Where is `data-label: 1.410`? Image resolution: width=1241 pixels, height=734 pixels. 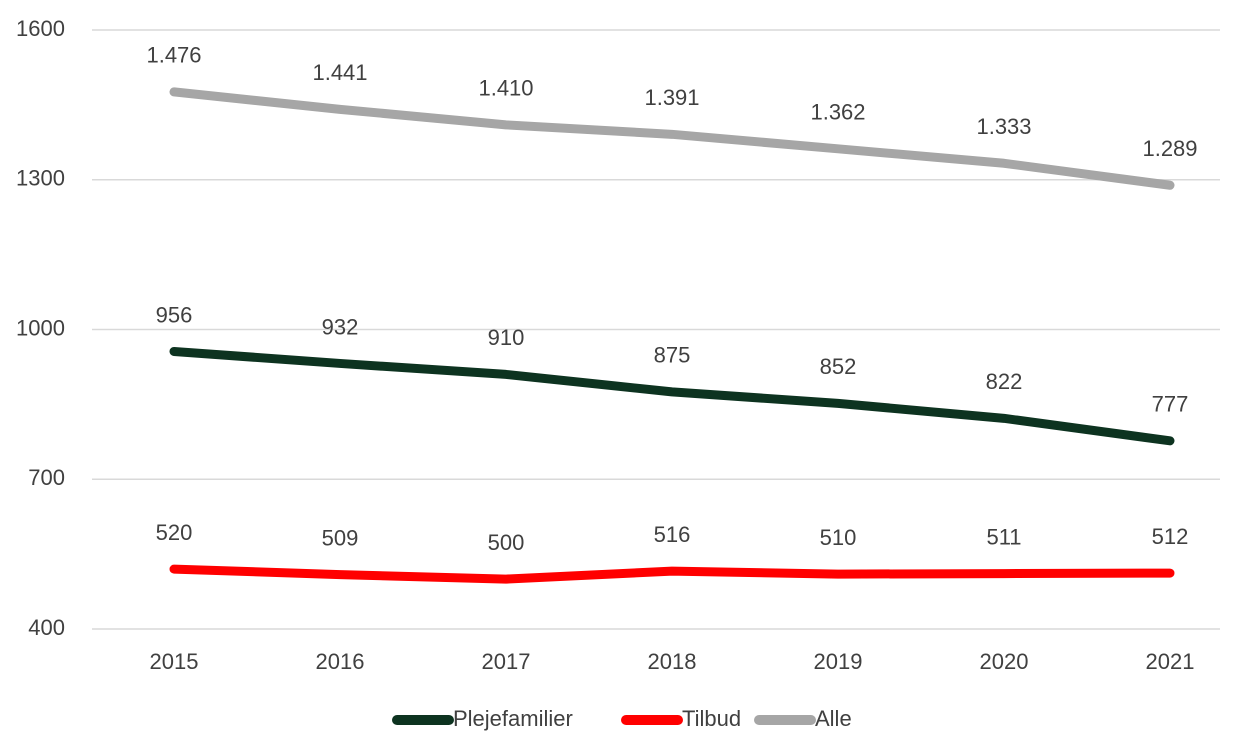 data-label: 1.410 is located at coordinates (505, 88).